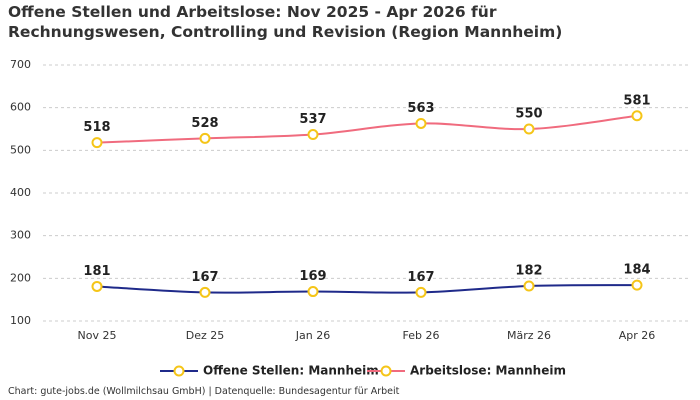 The width and height of the screenshot is (700, 400). What do you see at coordinates (528, 271) in the screenshot?
I see `value-label: 182` at bounding box center [528, 271].